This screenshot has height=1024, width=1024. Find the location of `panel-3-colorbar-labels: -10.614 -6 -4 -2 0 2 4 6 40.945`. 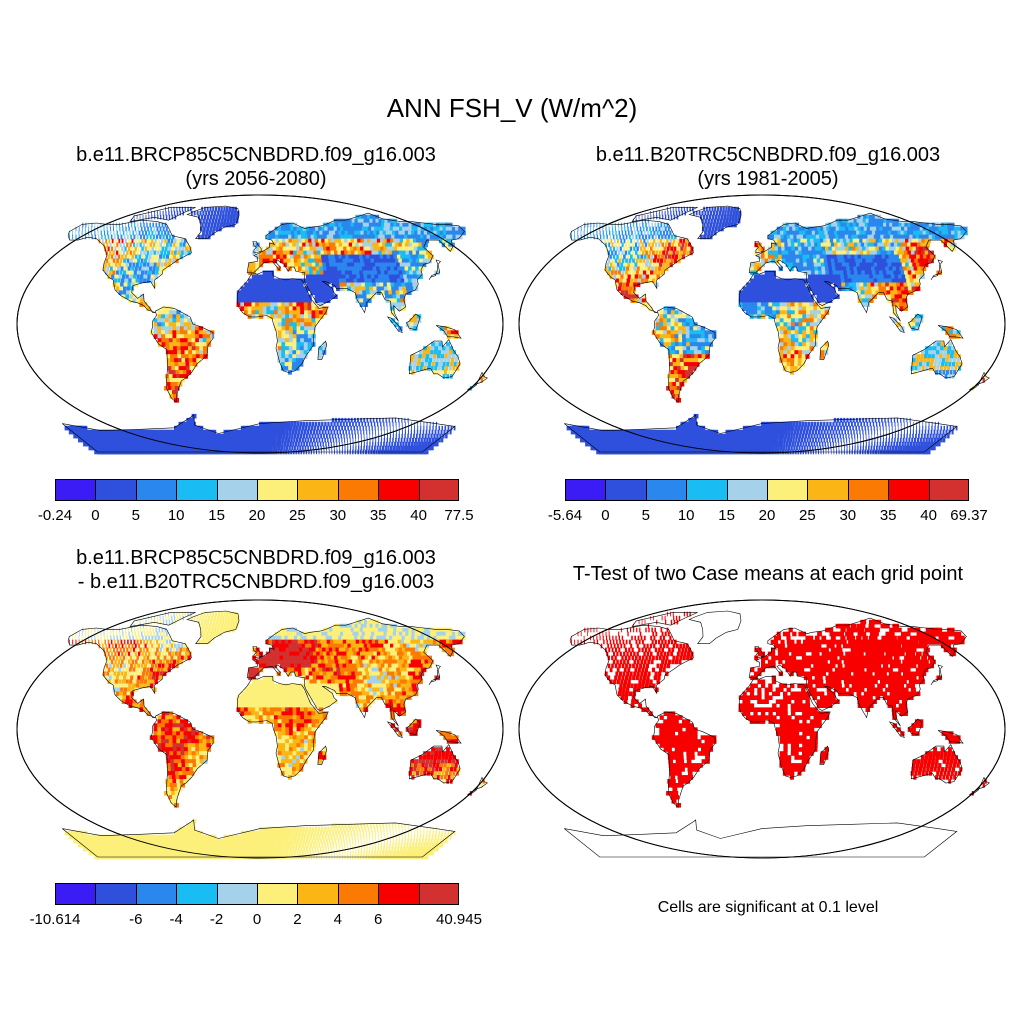

panel-3-colorbar-labels: -10.614 -6 -4 -2 0 2 4 6 40.945 is located at coordinates (256, 921).